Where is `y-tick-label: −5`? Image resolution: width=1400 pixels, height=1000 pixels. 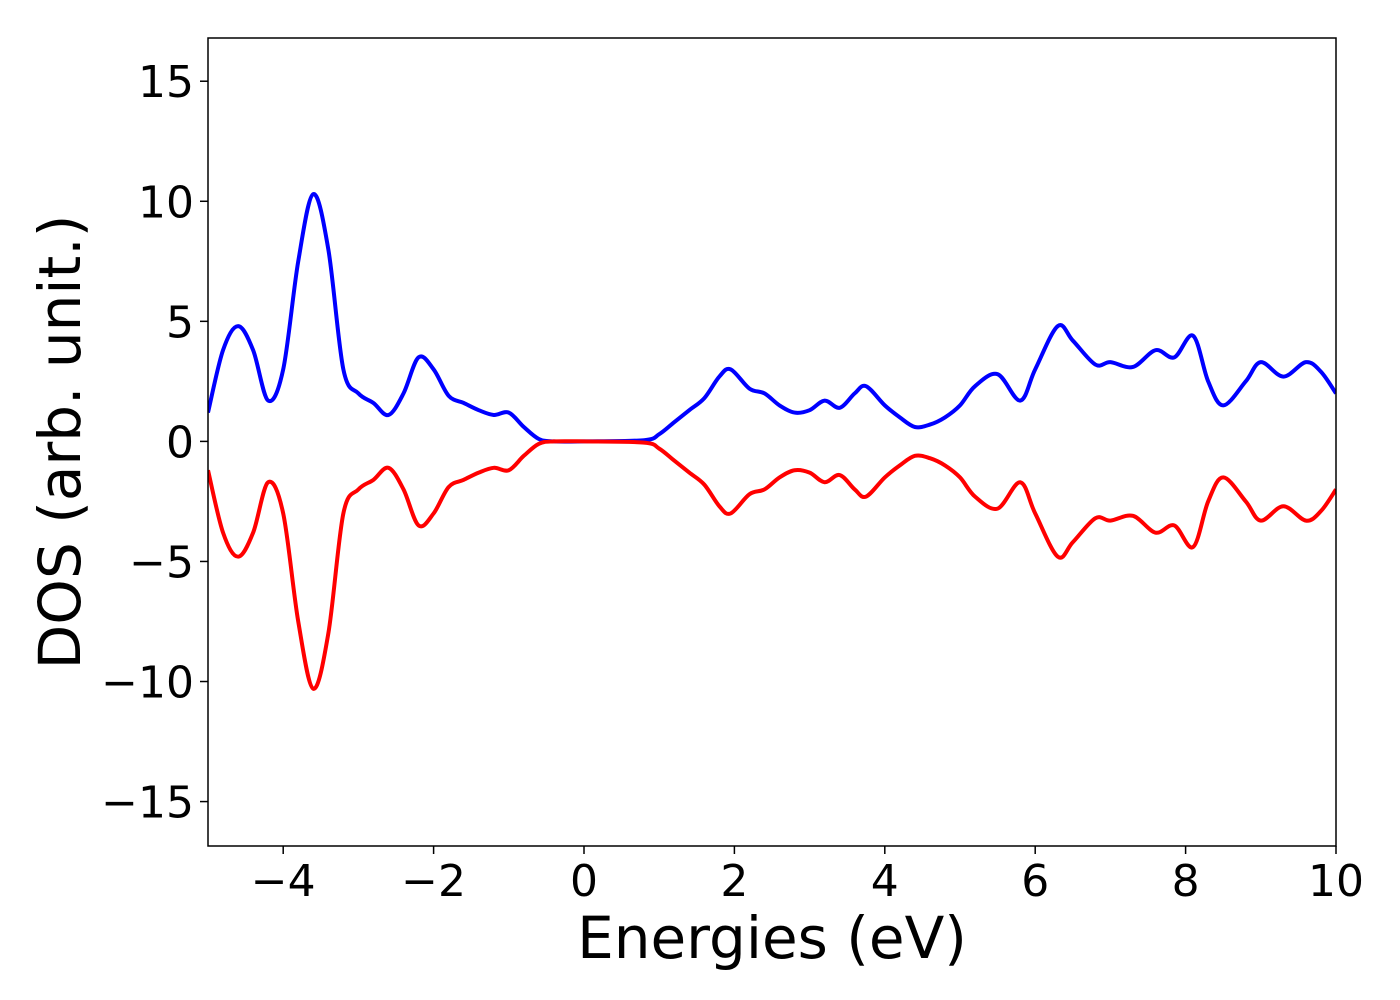
y-tick-label: −5 is located at coordinates (161, 562).